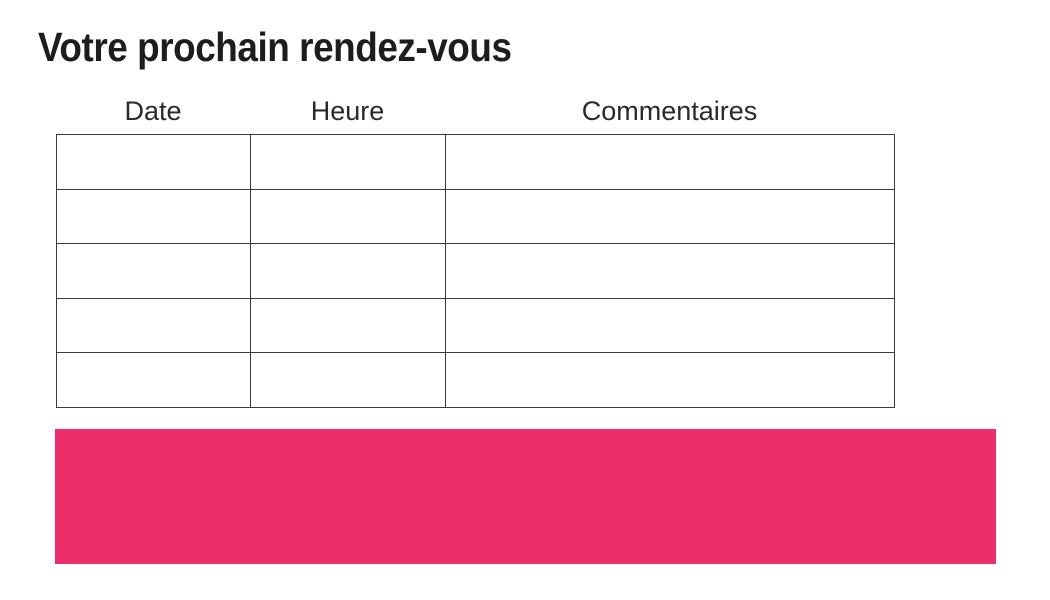 The width and height of the screenshot is (1050, 600). What do you see at coordinates (275, 47) in the screenshot?
I see `page-title: Votre prochain rendez-vous` at bounding box center [275, 47].